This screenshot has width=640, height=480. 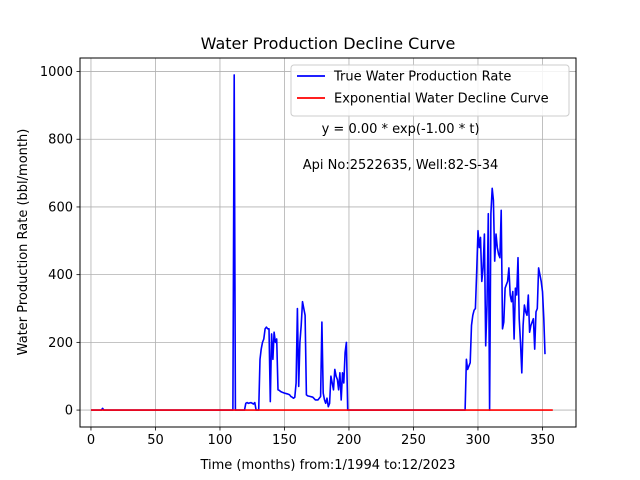 I want to click on y-tick-label: 400, so click(x=60, y=275).